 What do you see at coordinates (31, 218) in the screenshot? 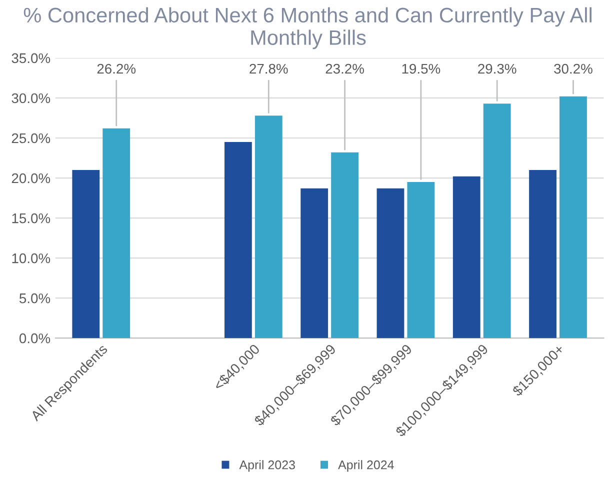
I see `y-tick-label: 15.0%` at bounding box center [31, 218].